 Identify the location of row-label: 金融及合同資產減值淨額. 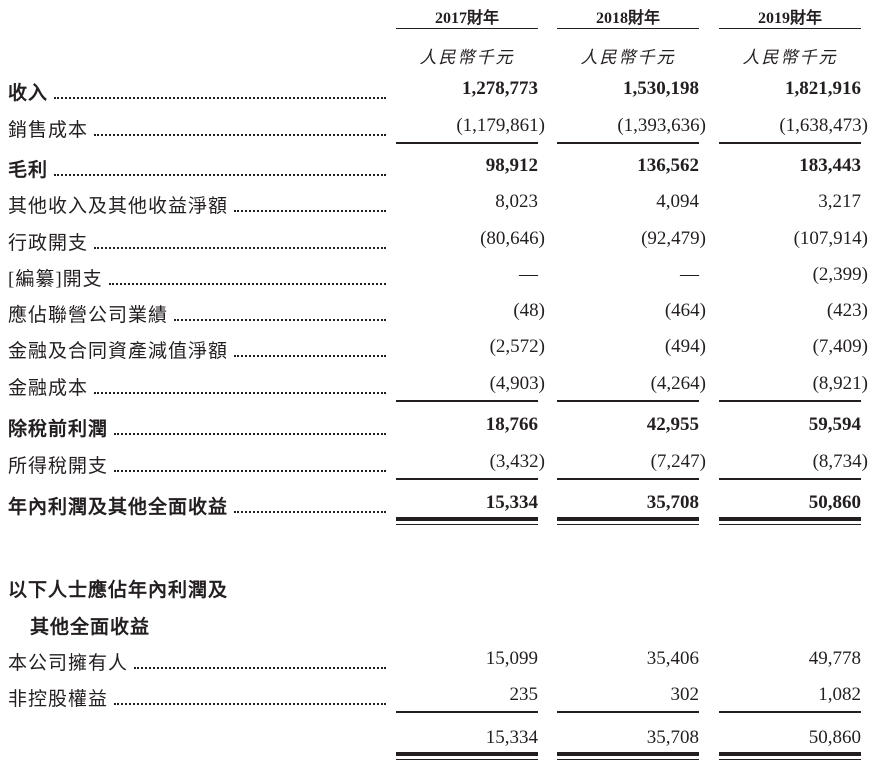
(197, 349).